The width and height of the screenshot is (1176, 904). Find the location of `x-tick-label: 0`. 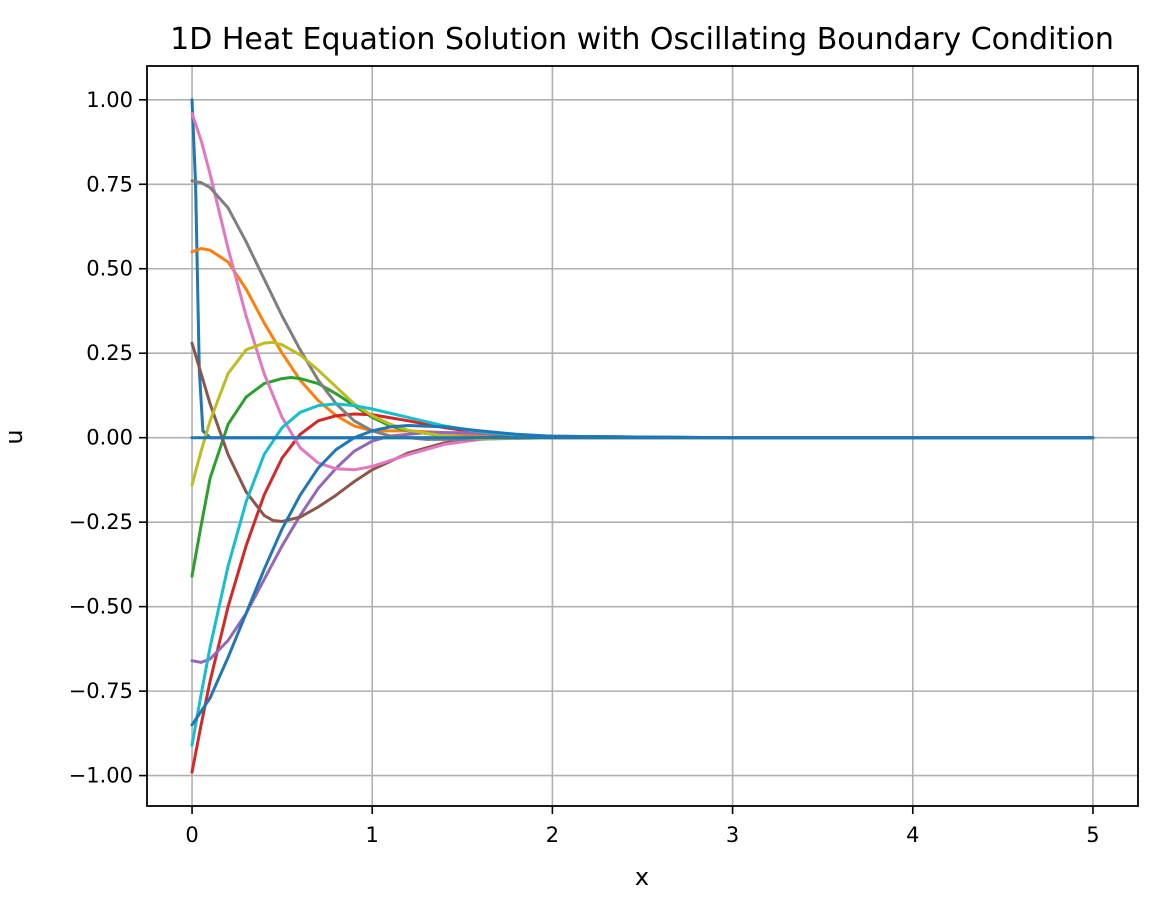

x-tick-label: 0 is located at coordinates (191, 835).